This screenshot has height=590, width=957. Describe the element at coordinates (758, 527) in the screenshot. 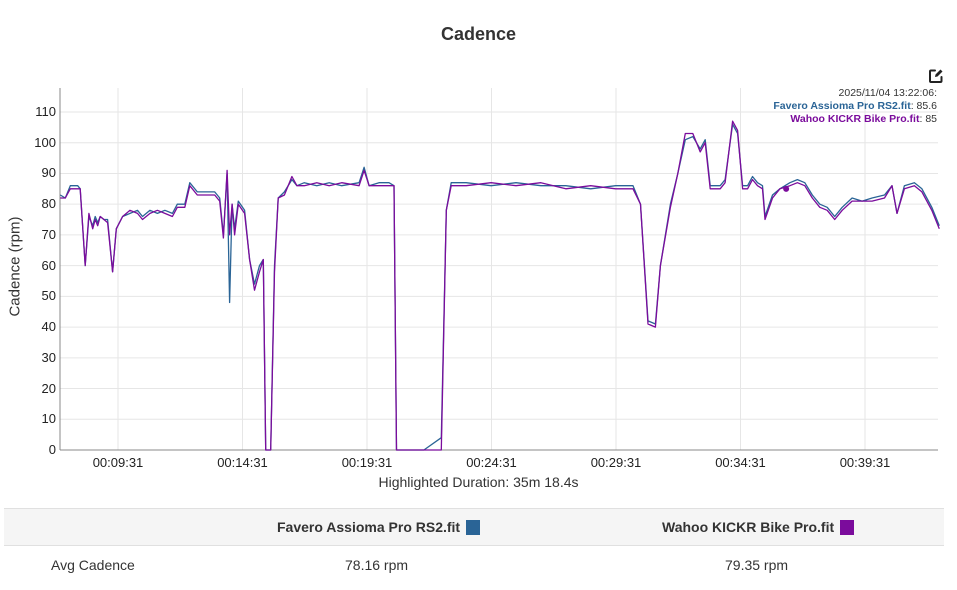

I see `header-wahoo: Wahoo KICKR Bike Pro.fit` at that location.